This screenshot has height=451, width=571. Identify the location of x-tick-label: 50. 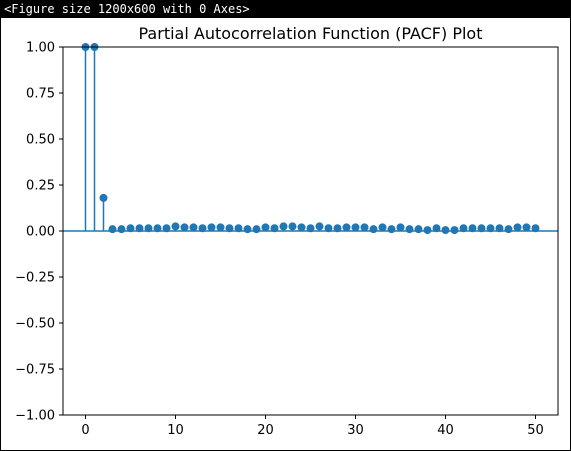
(535, 430).